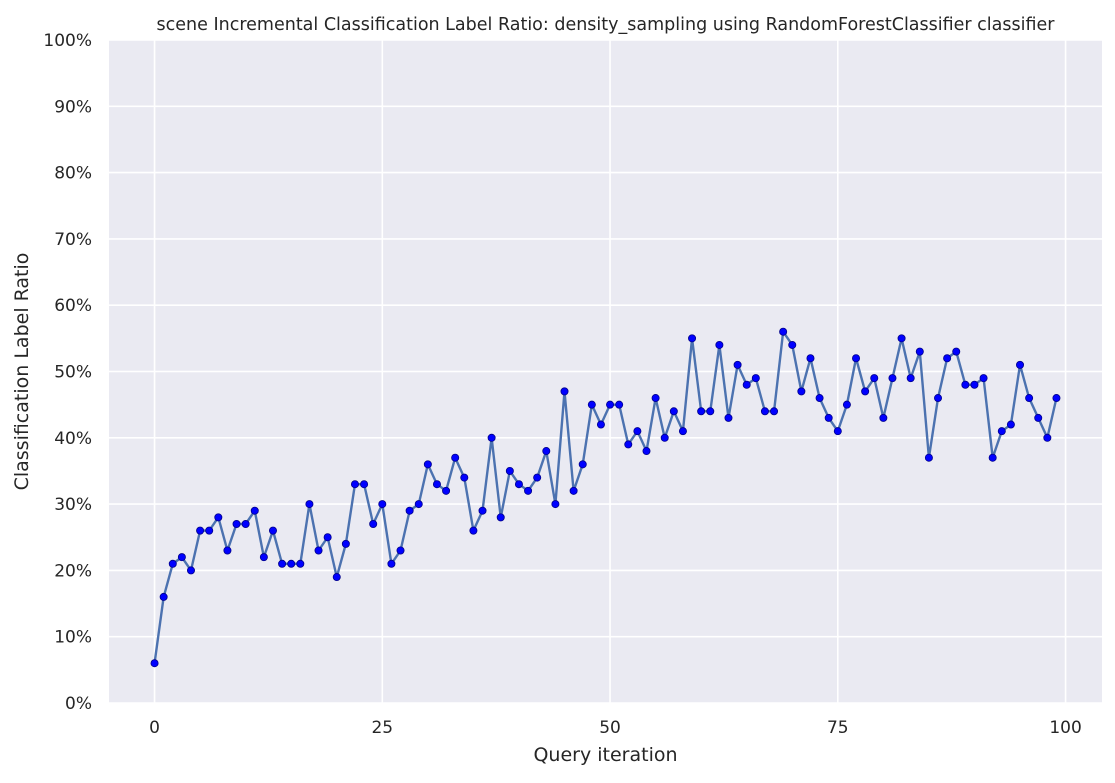  Describe the element at coordinates (78, 704) in the screenshot. I see `y-tick-label: 0%` at that location.